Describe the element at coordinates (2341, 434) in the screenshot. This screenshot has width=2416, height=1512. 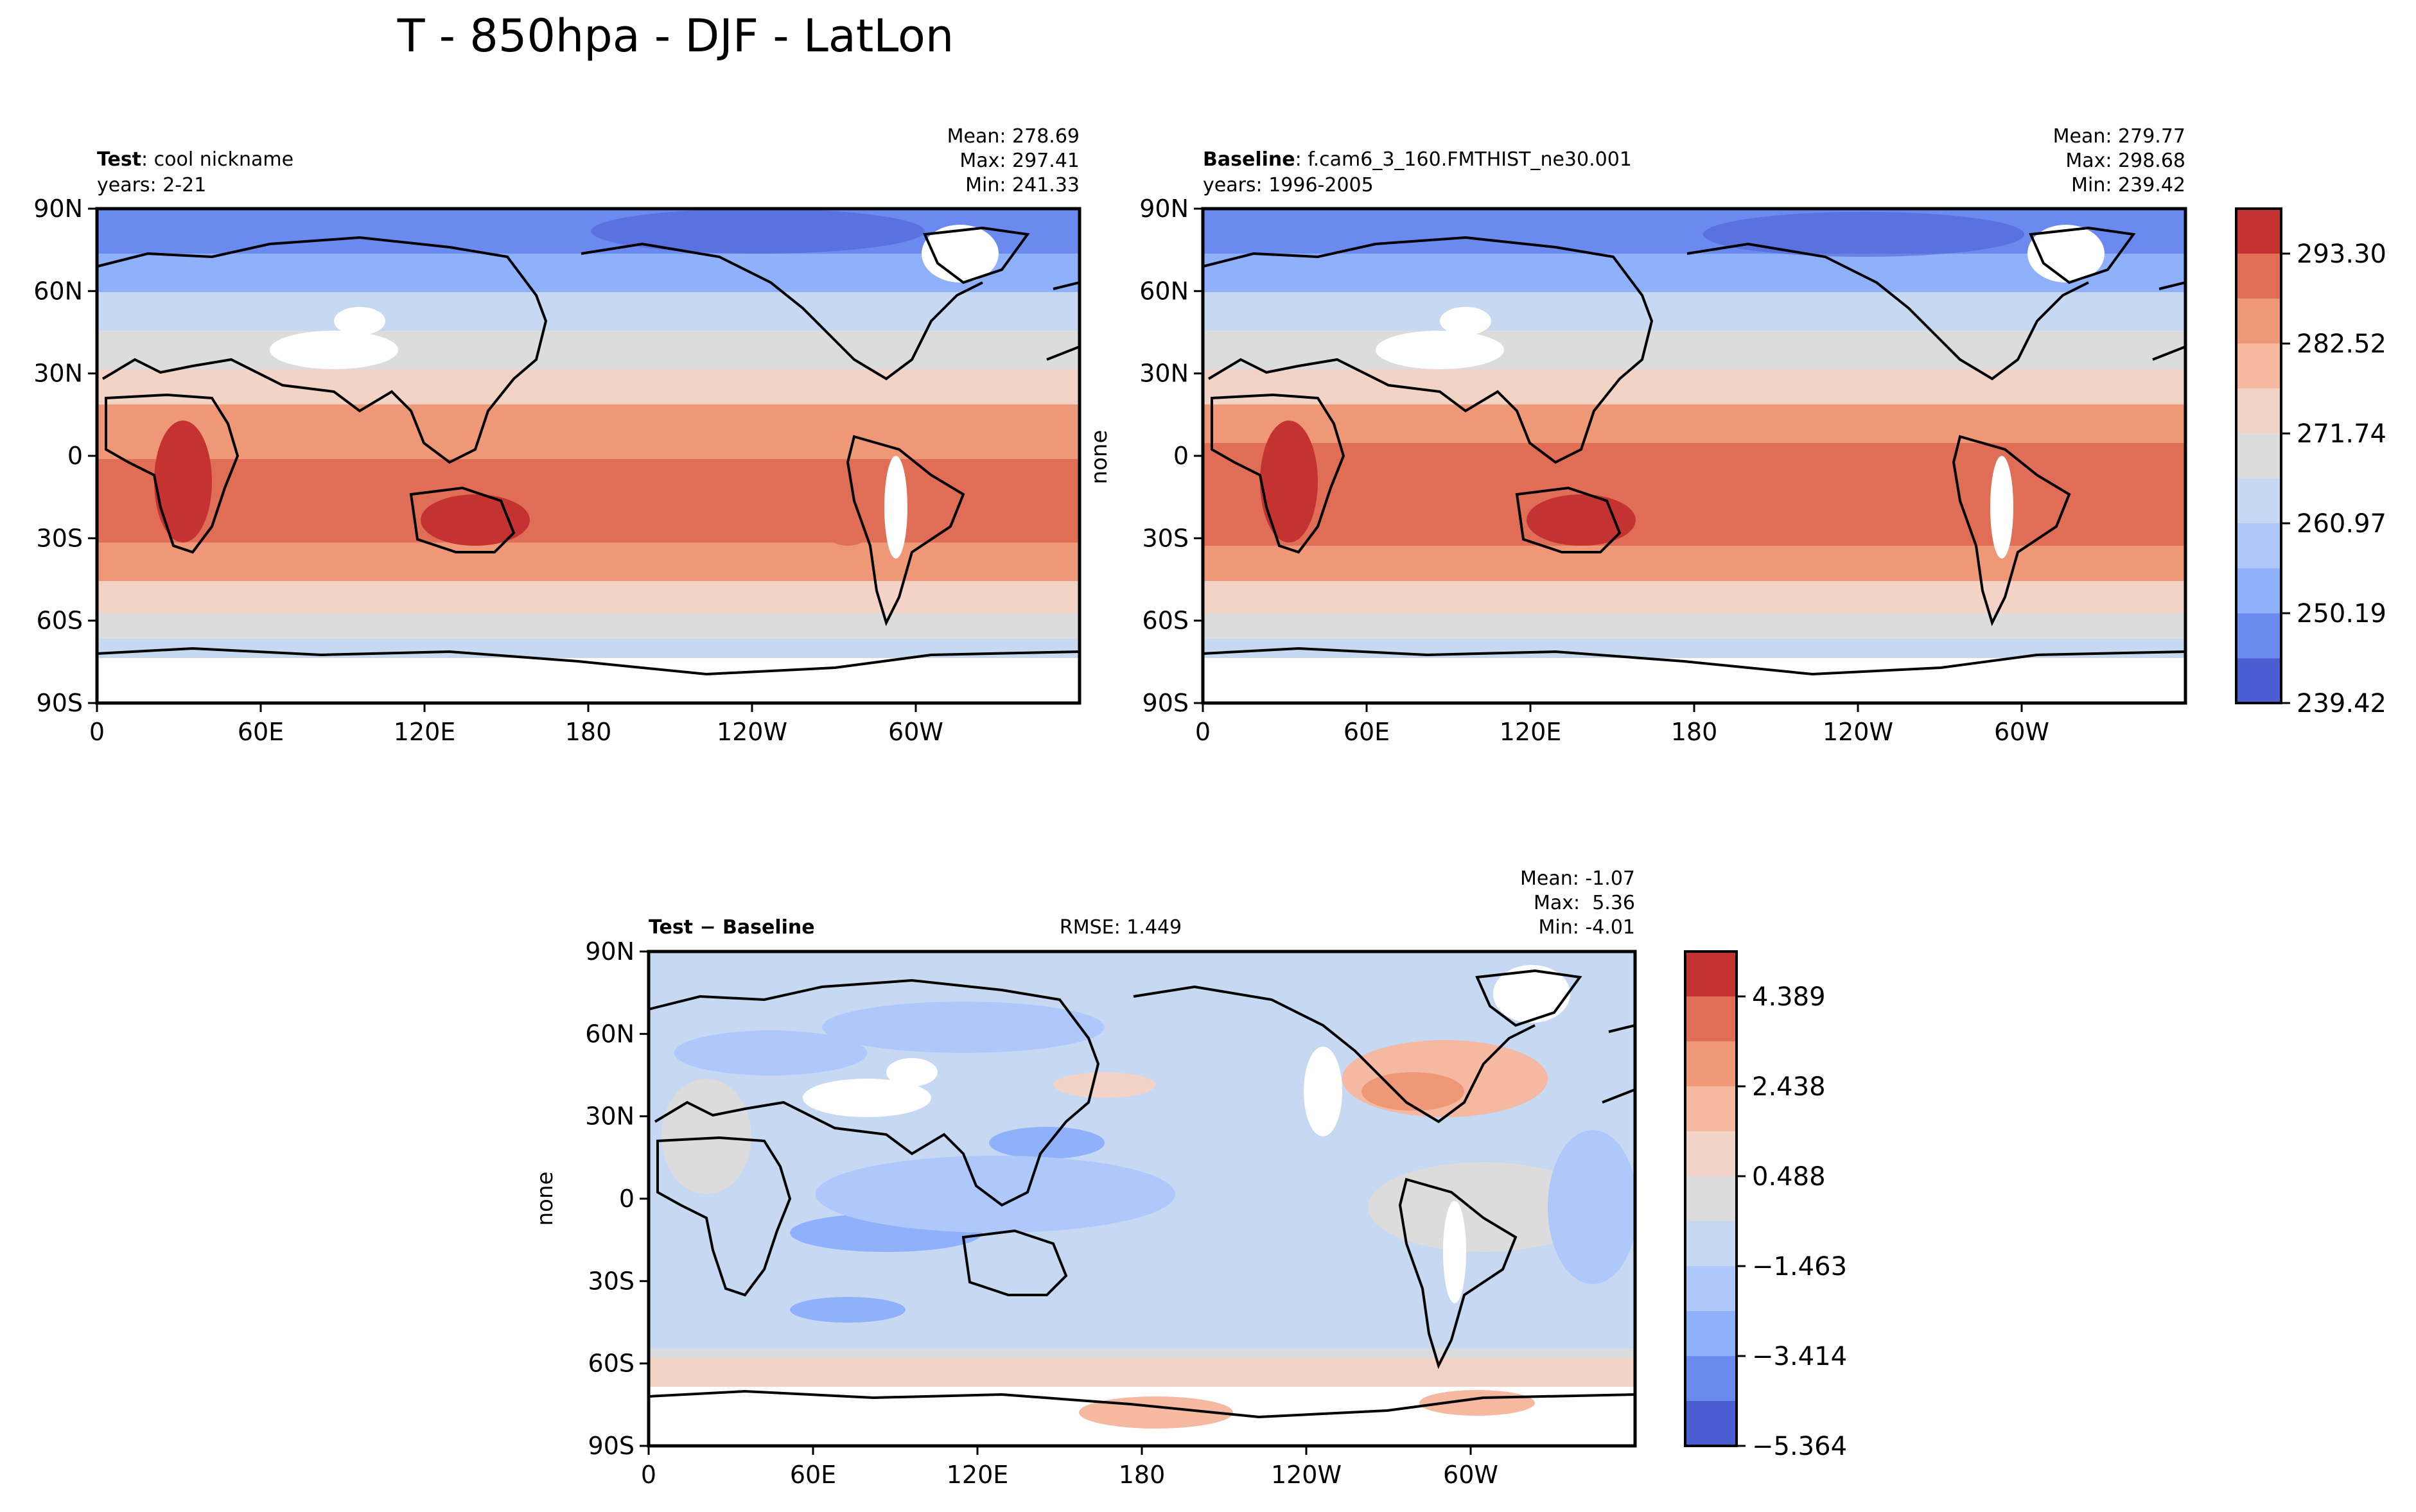
I see `colorbar-tick-label: 271.74` at that location.